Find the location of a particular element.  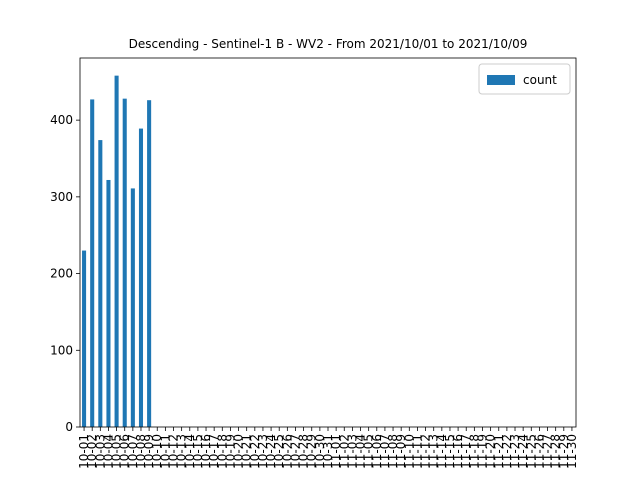

y-tick-label: 100 is located at coordinates (61, 350).